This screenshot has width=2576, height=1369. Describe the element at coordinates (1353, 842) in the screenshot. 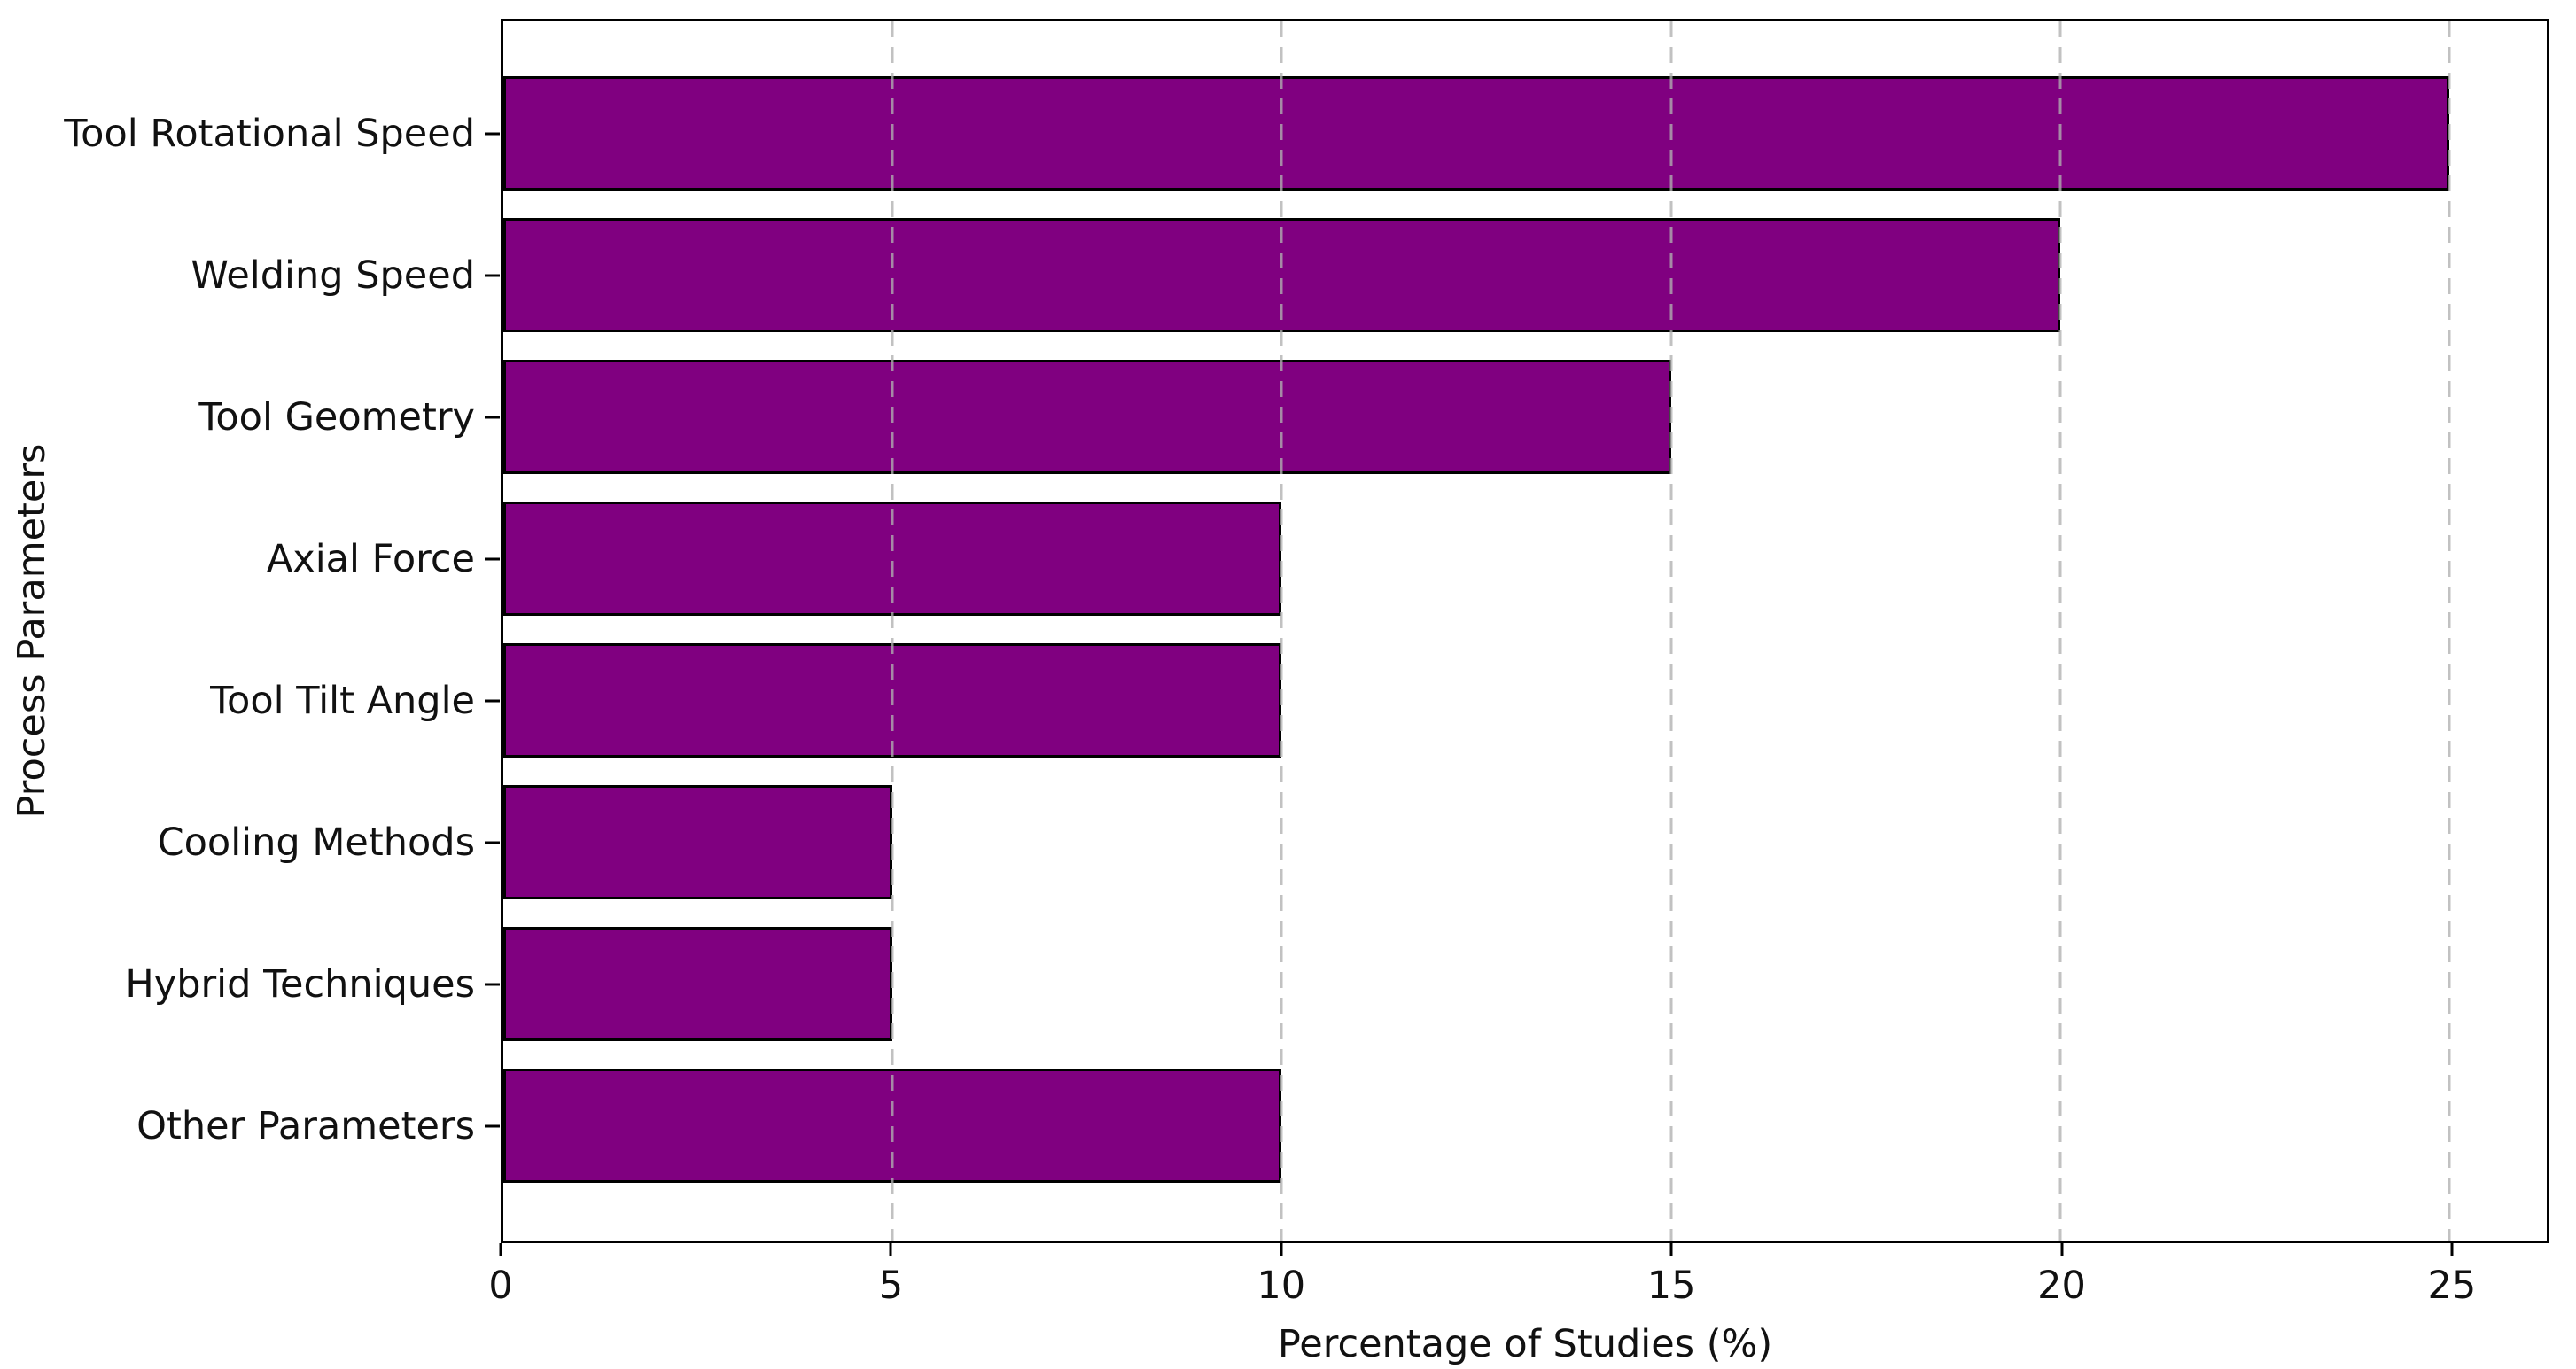

I see `bar-row: Cooling Methods` at that location.